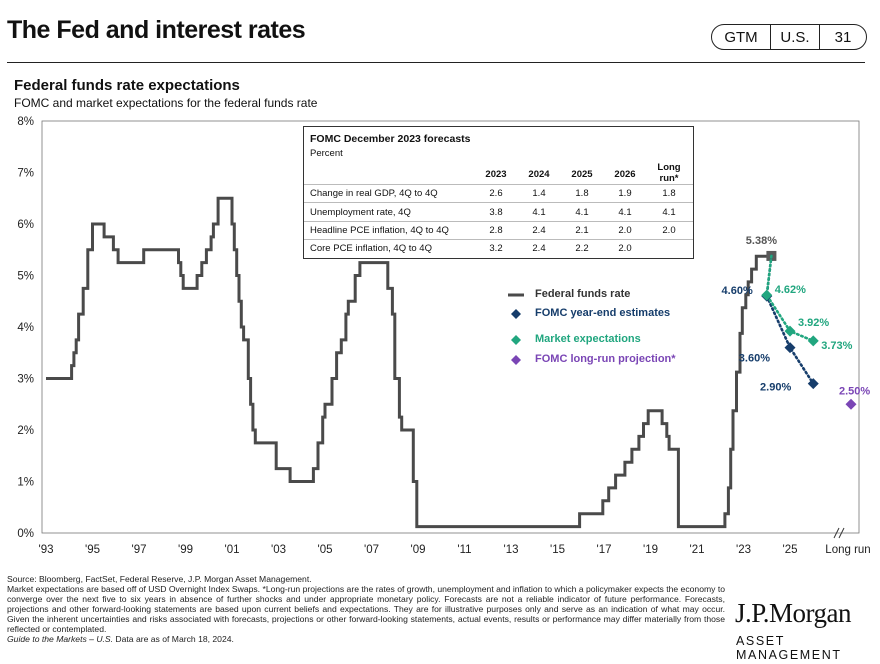 The image size is (880, 664). I want to click on title-divider, so click(436, 62).